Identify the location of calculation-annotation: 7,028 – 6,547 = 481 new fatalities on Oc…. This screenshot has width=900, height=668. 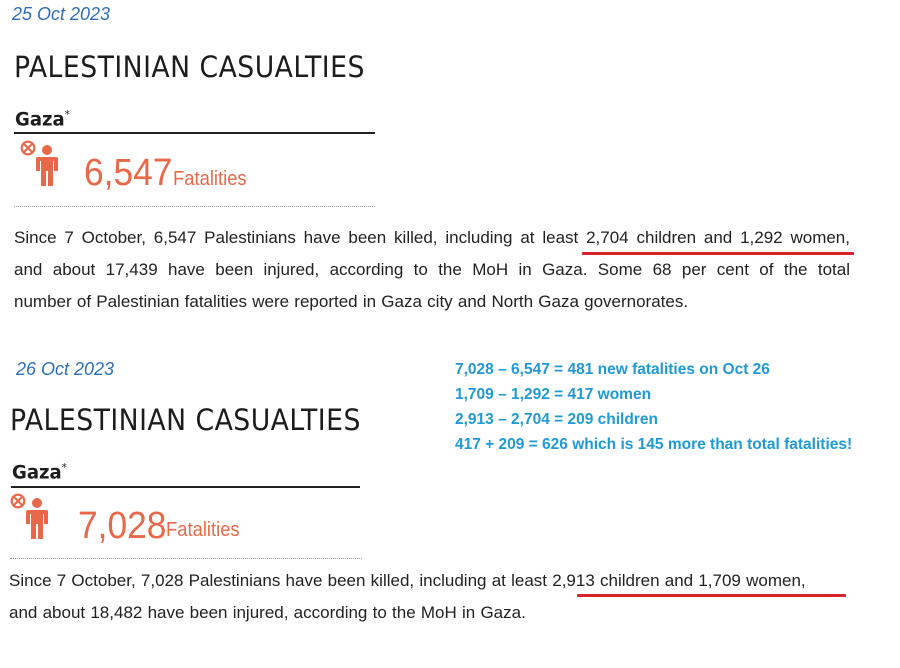
(653, 407).